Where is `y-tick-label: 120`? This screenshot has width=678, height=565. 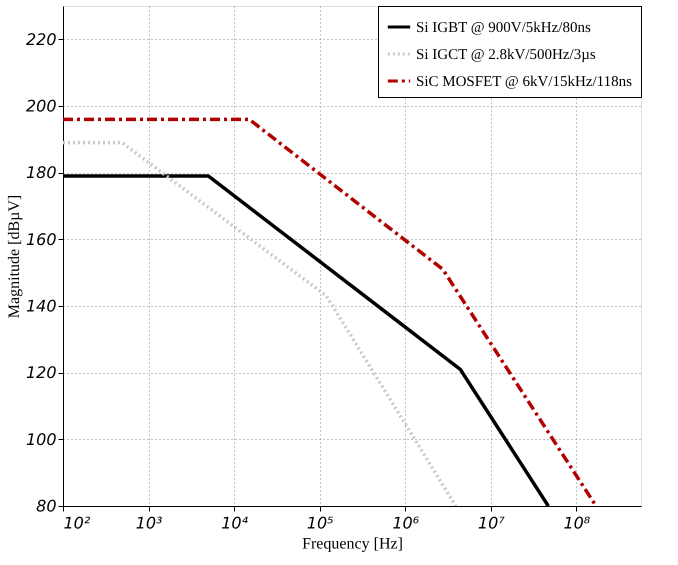
y-tick-label: 120 is located at coordinates (41, 372).